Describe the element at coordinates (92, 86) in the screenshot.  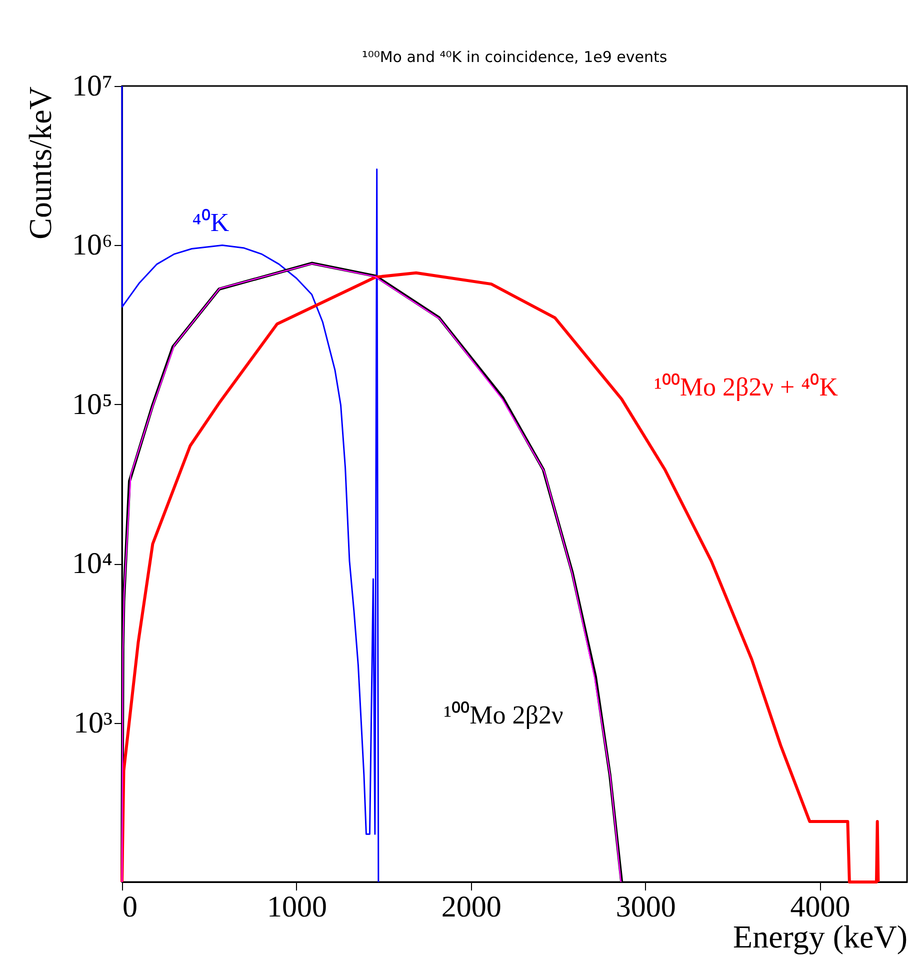
I see `y-tick-label: 10⁷` at that location.